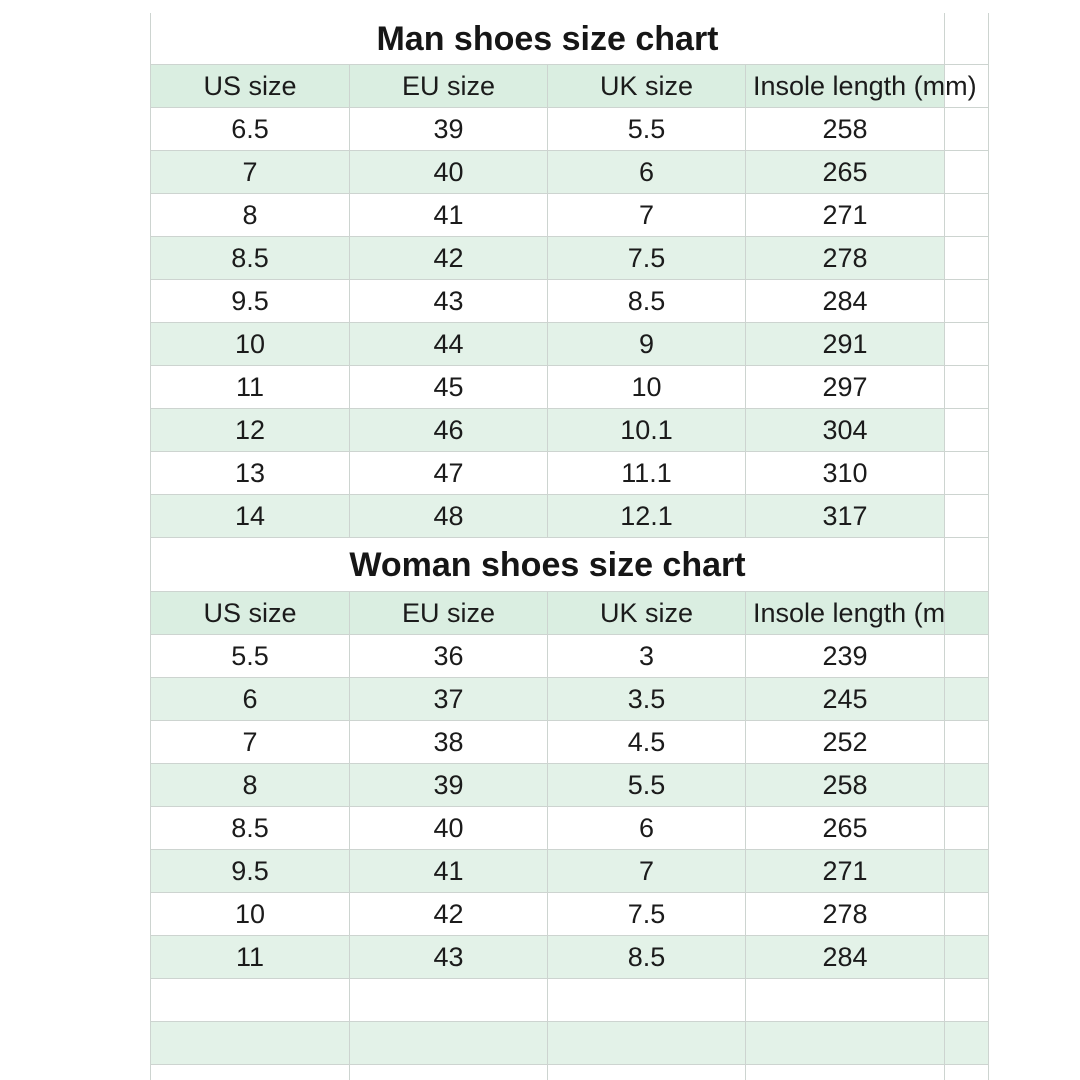 The height and width of the screenshot is (1080, 1080). Describe the element at coordinates (570, 742) in the screenshot. I see `table-row: 7 38 4.5 252` at that location.